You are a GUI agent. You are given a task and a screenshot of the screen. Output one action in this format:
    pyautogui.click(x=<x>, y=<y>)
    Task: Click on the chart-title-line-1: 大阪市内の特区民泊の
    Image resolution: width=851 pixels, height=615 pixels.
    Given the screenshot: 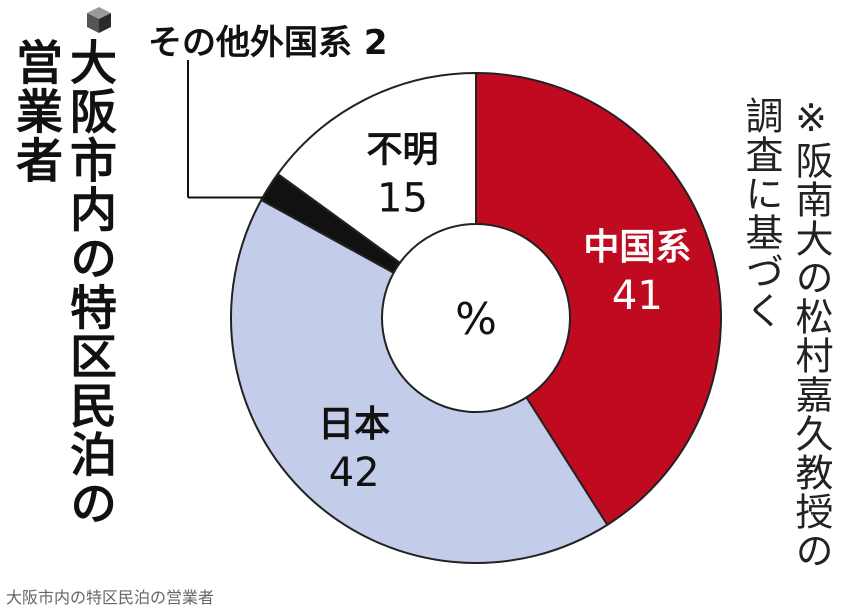 What is the action you would take?
    pyautogui.click(x=88, y=283)
    